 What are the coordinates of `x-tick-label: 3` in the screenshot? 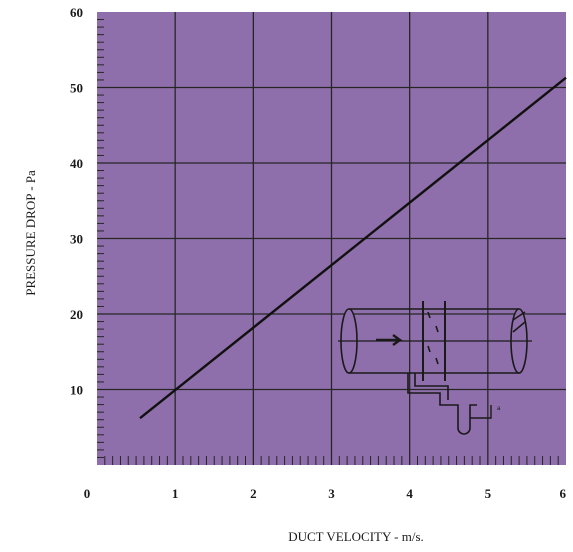 It's located at (331, 493).